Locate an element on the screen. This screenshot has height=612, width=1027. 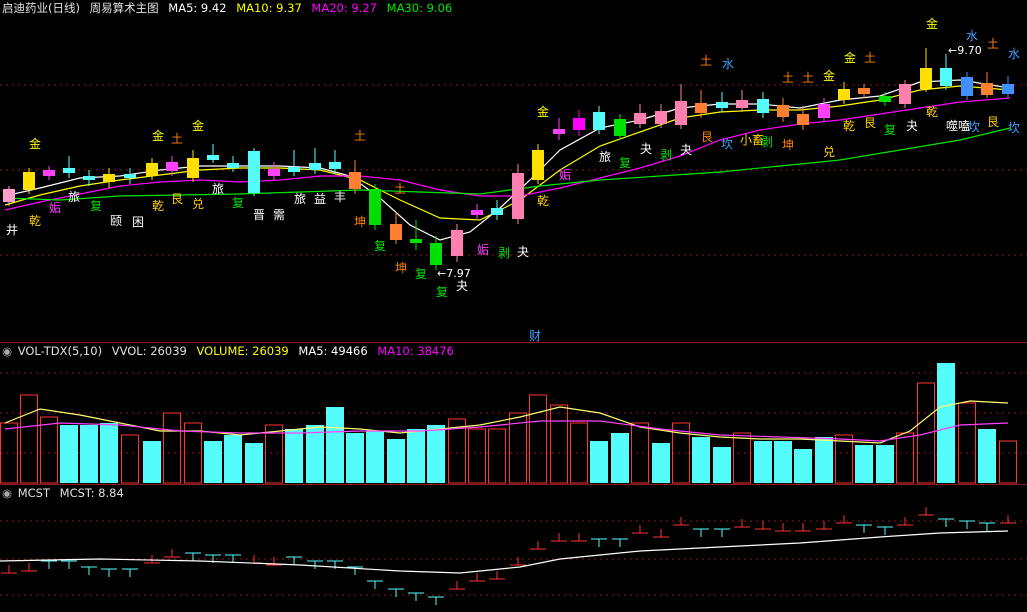
mcst-indicator-name: MCST is located at coordinates (33, 493).